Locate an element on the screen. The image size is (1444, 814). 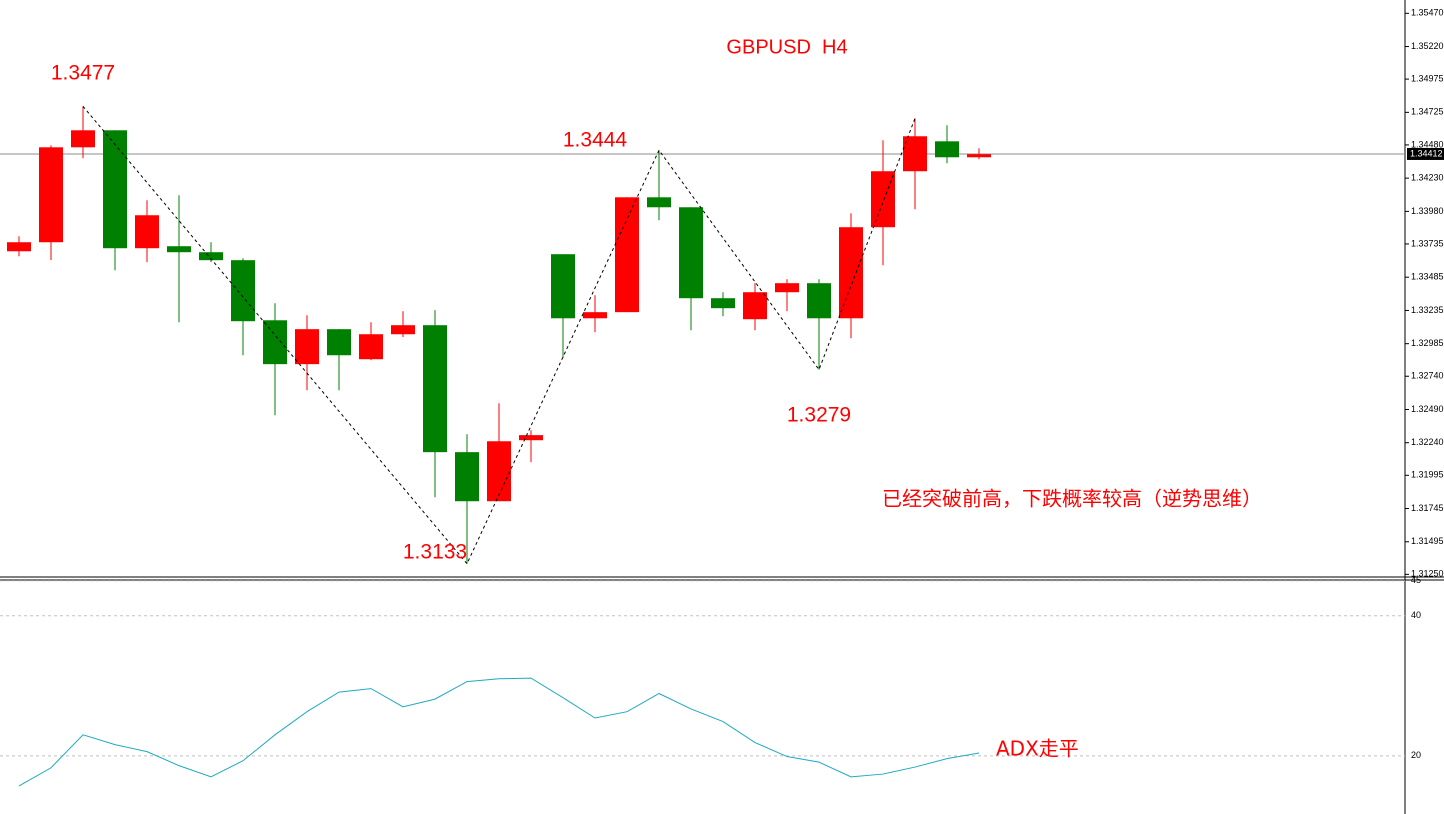
y-tick-label: 1.34725 is located at coordinates (1427, 112).